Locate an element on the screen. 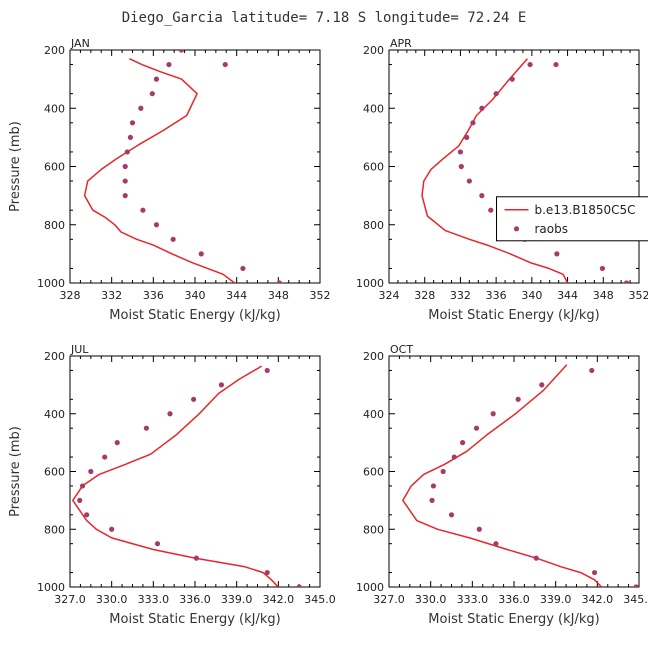 This screenshot has height=648, width=648. x-tick-label: 332 is located at coordinates (111, 295).